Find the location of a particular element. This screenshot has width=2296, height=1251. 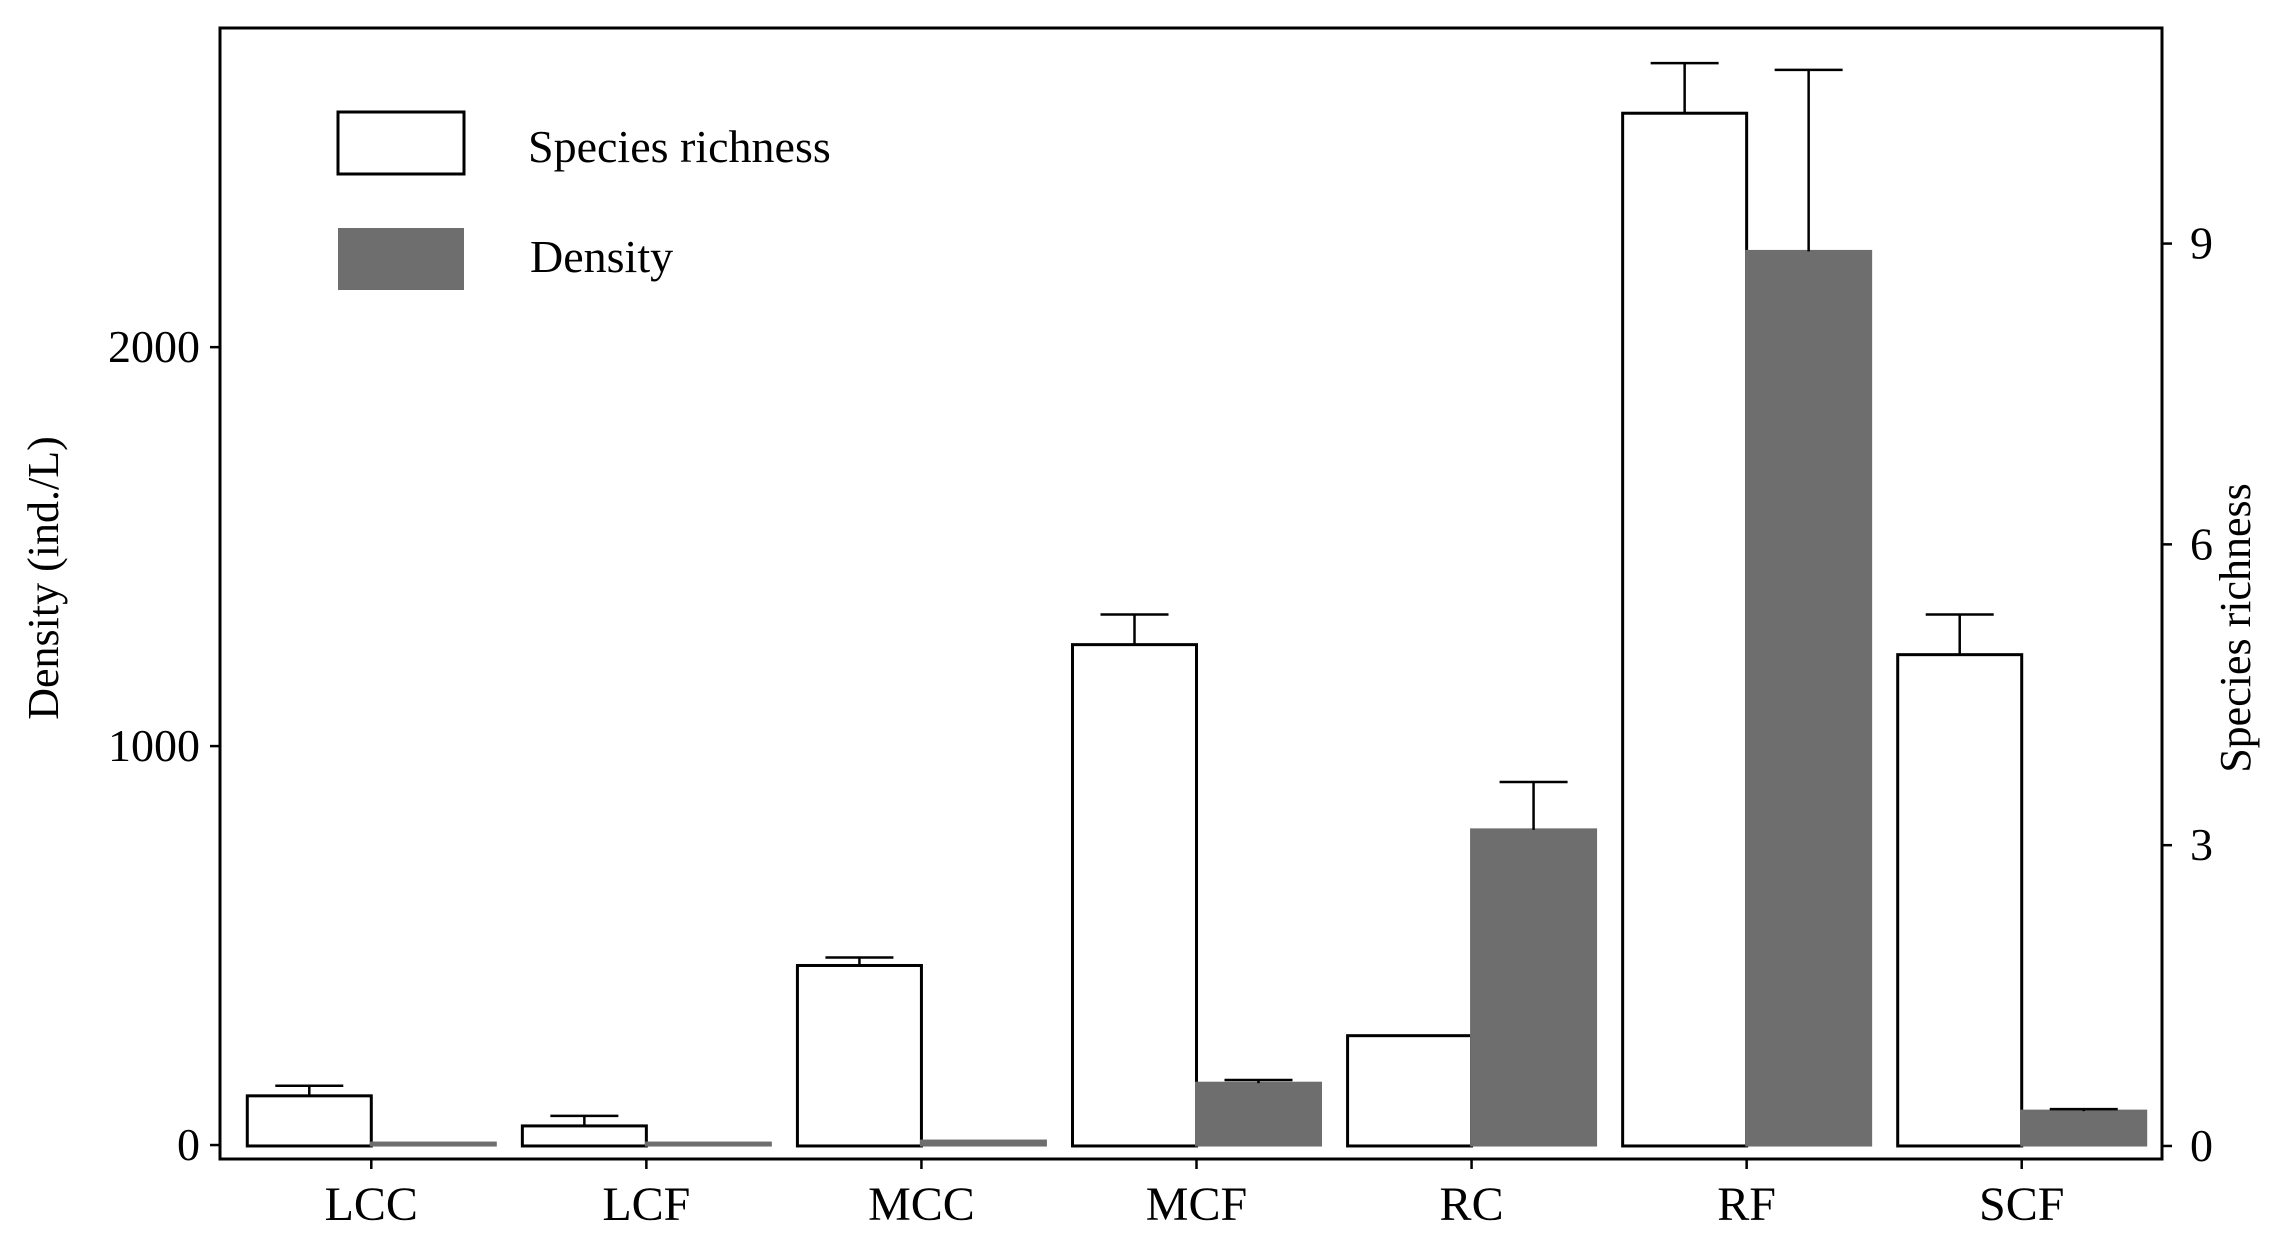

bar-species-richness-rf is located at coordinates (1685, 629).